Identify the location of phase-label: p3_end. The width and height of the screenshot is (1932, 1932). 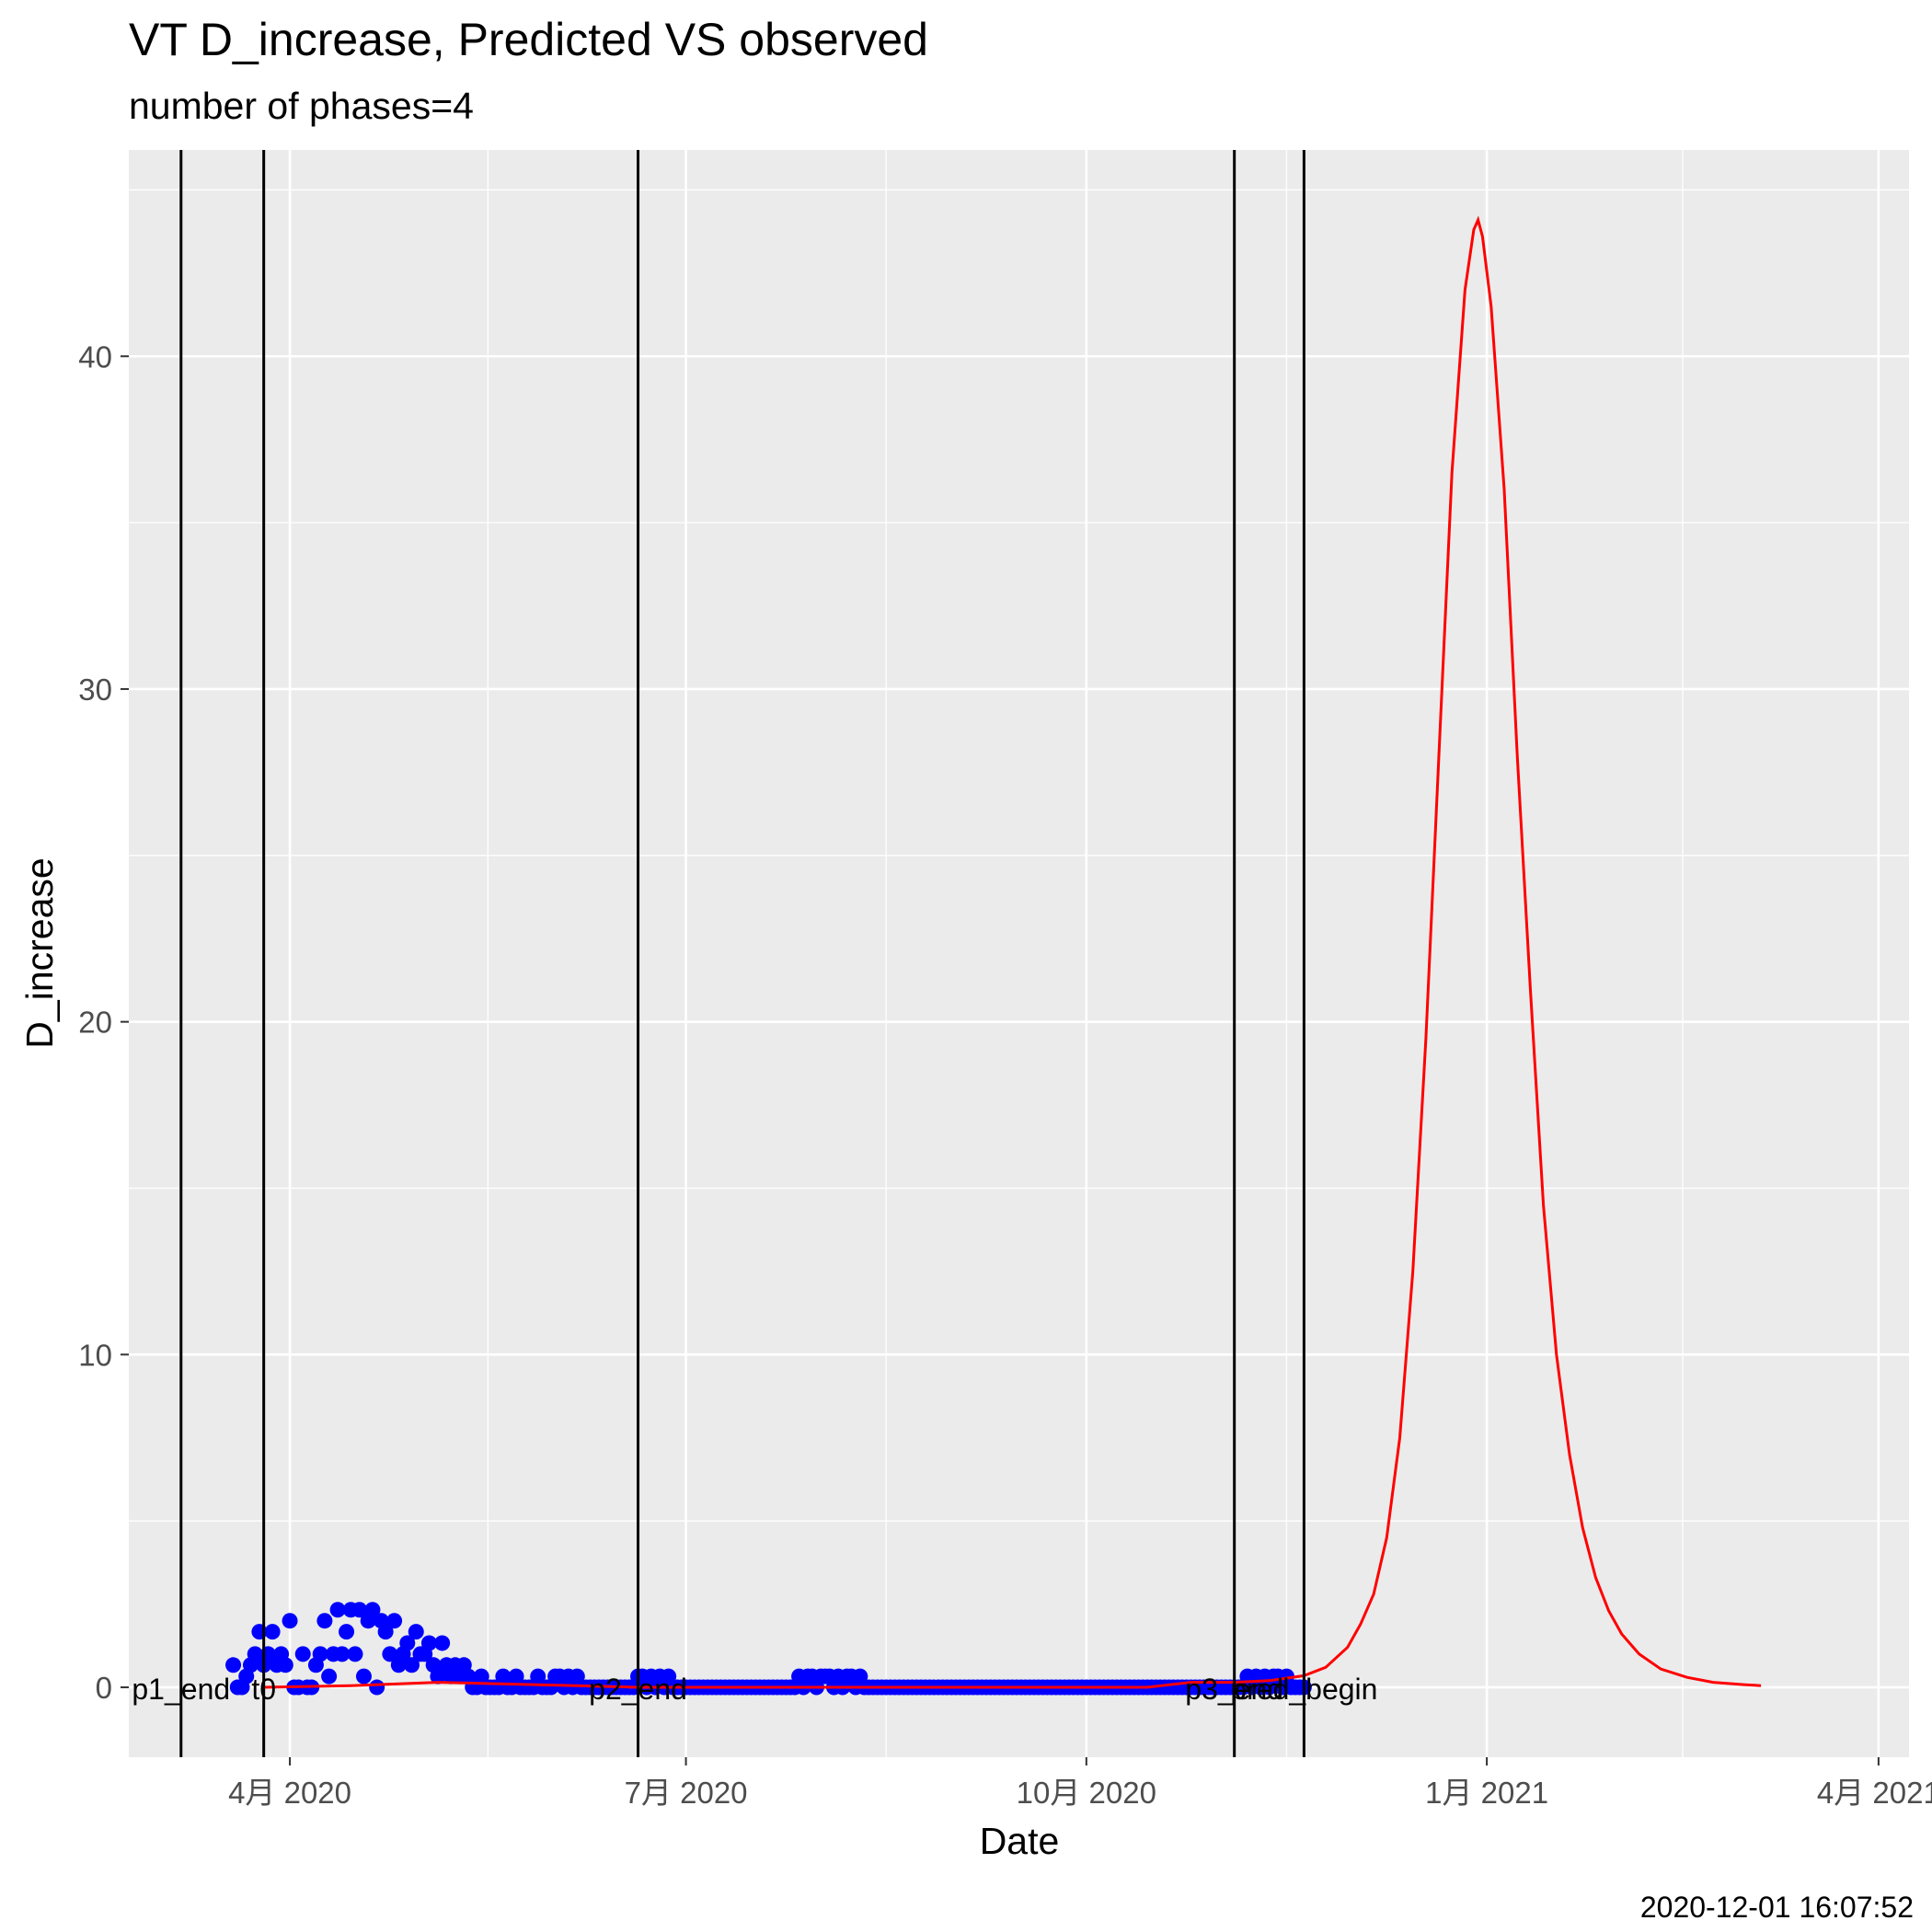
(1234, 1689).